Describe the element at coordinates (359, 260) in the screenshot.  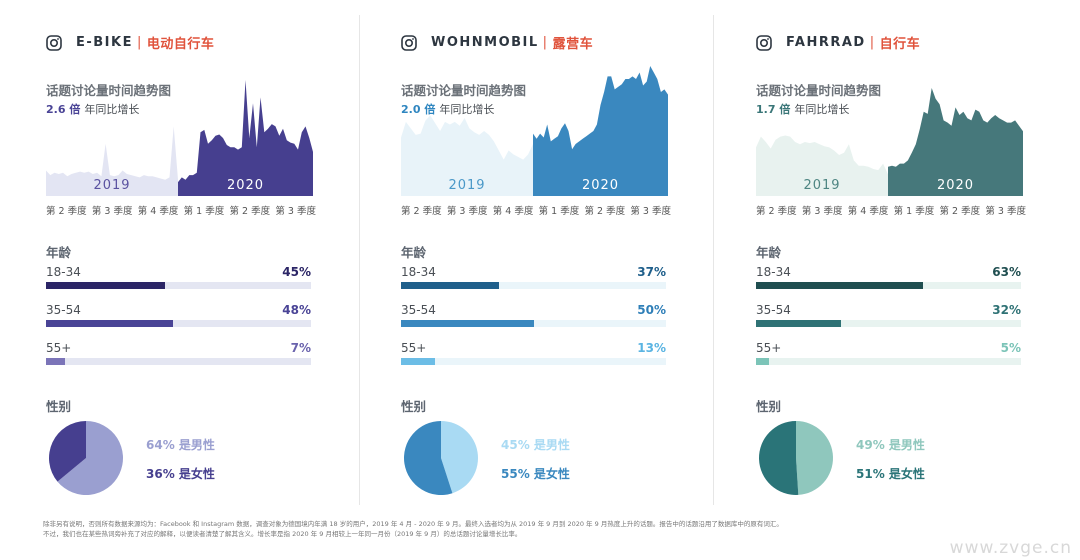
I see `divider` at that location.